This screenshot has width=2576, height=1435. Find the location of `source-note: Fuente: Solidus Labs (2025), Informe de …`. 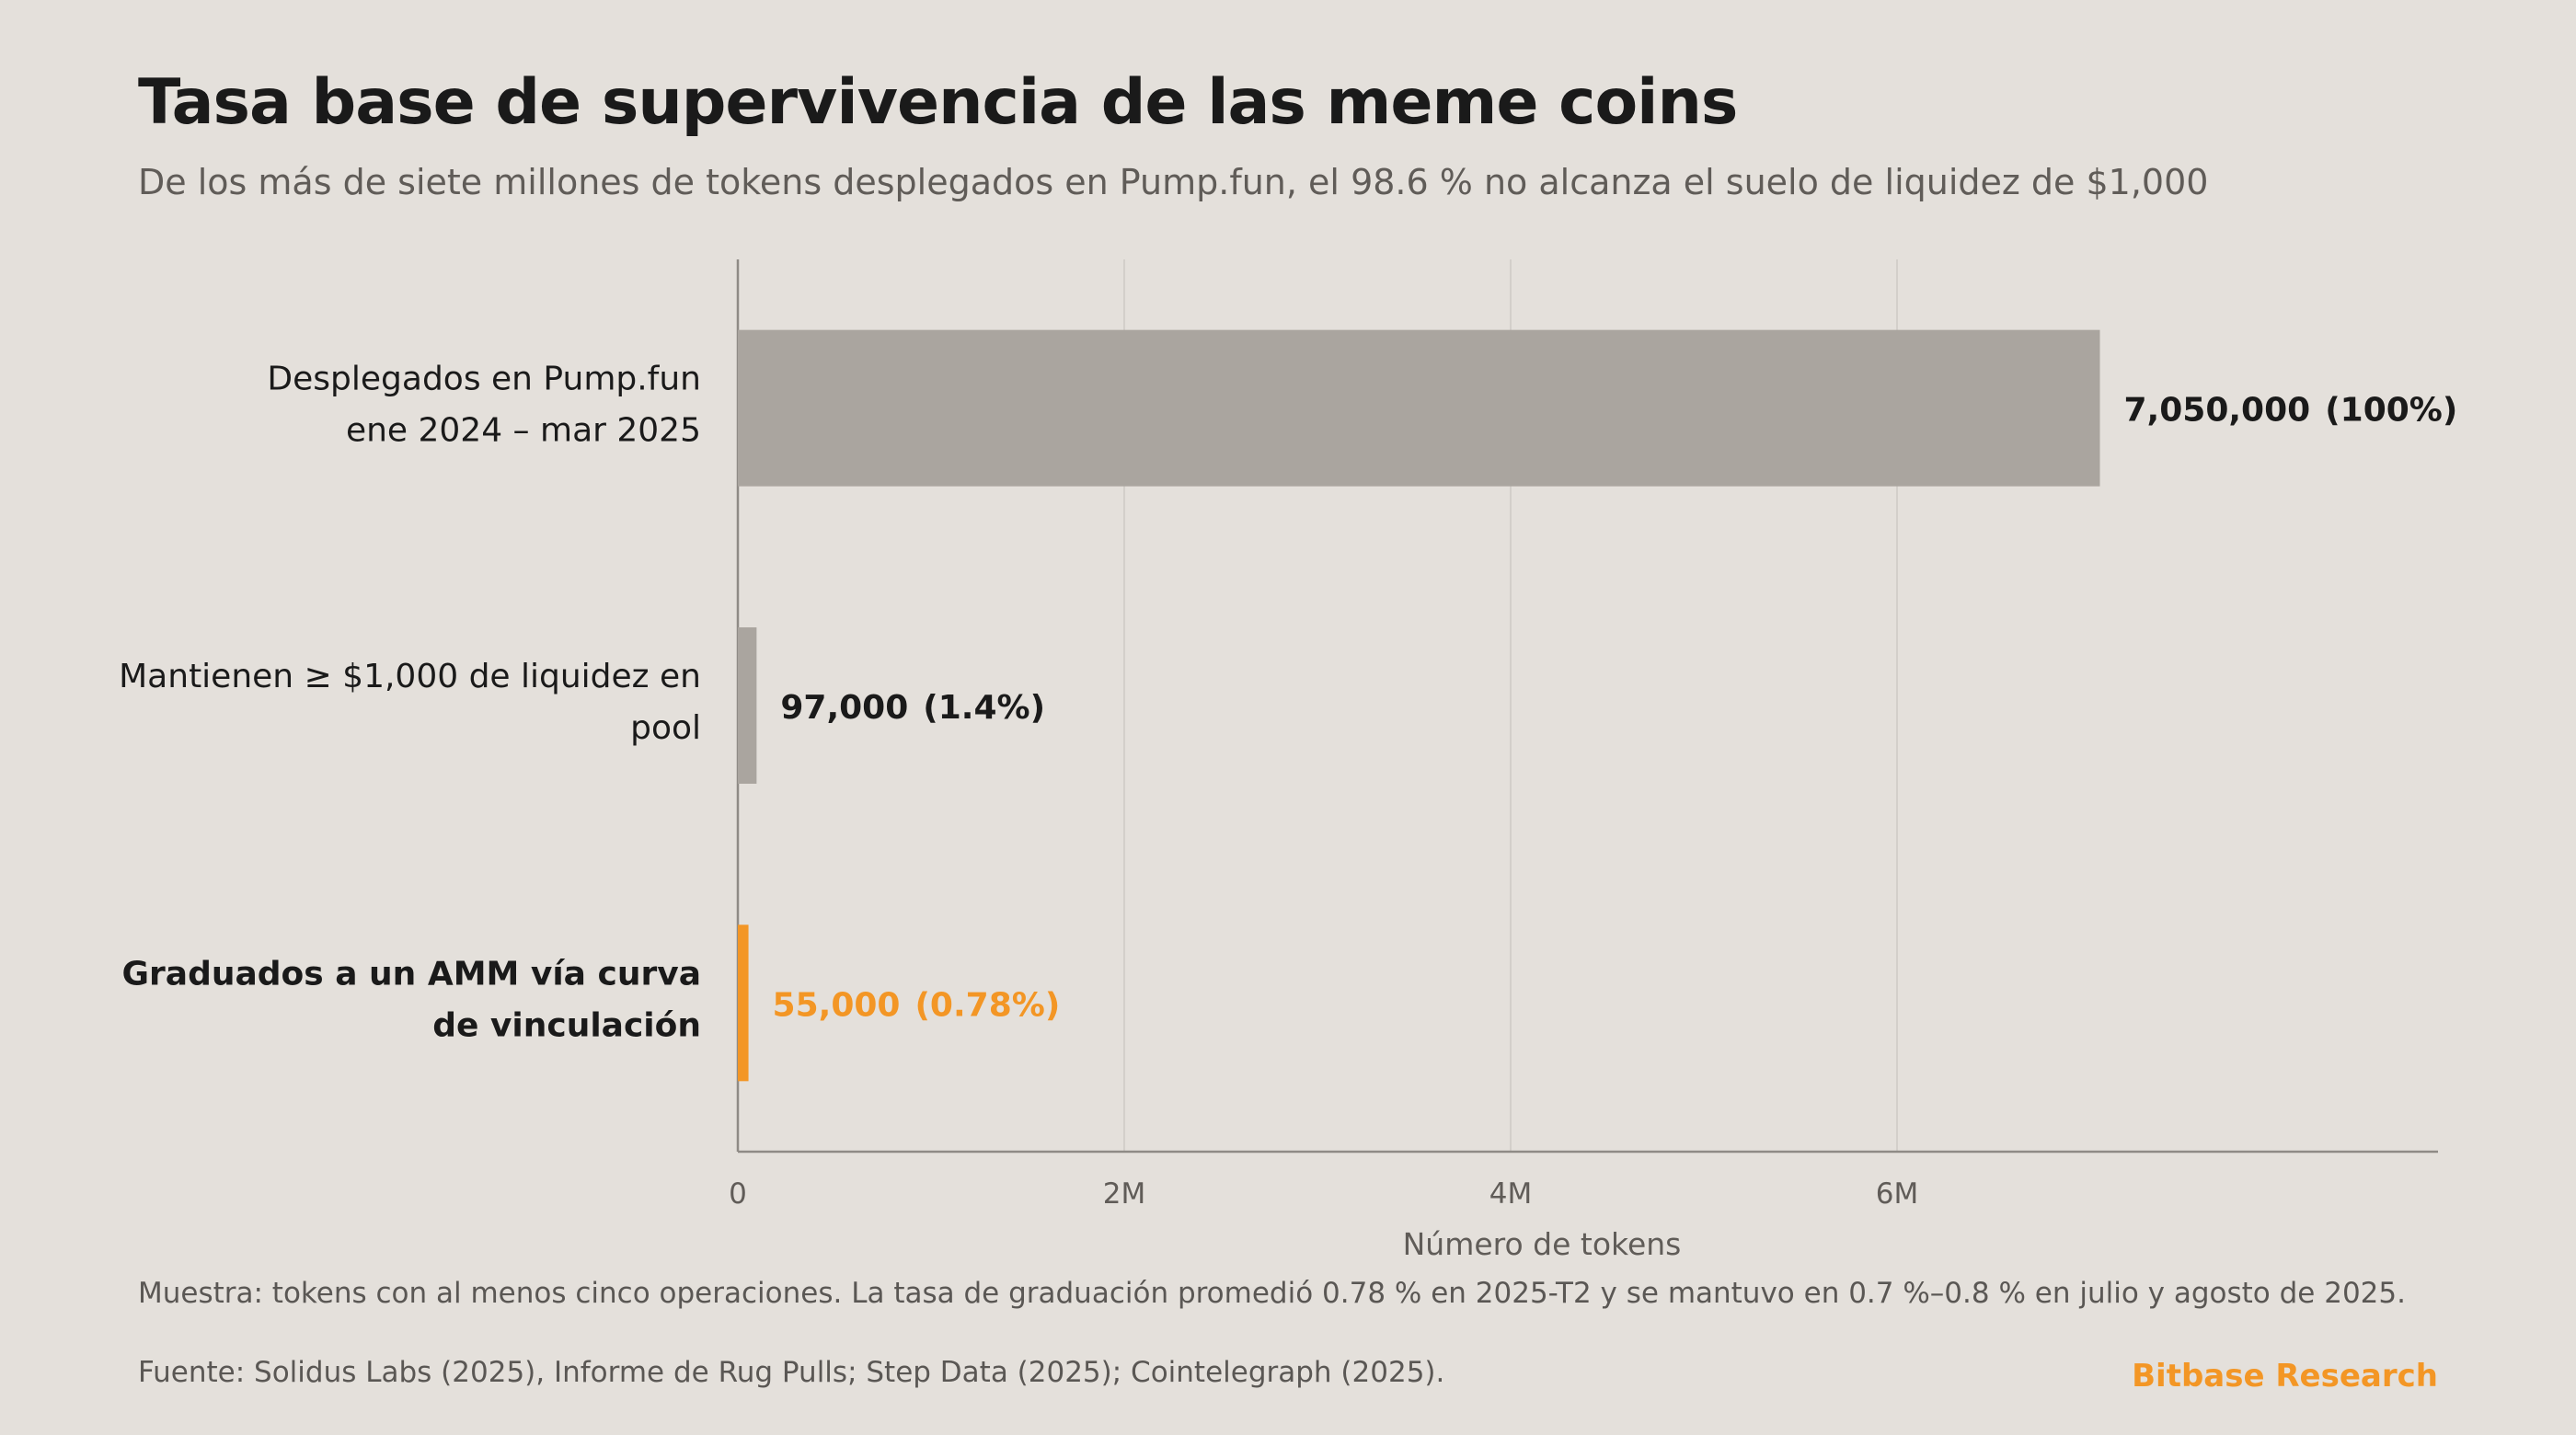

source-note: Fuente: Solidus Labs (2025), Informe de … is located at coordinates (791, 1372).